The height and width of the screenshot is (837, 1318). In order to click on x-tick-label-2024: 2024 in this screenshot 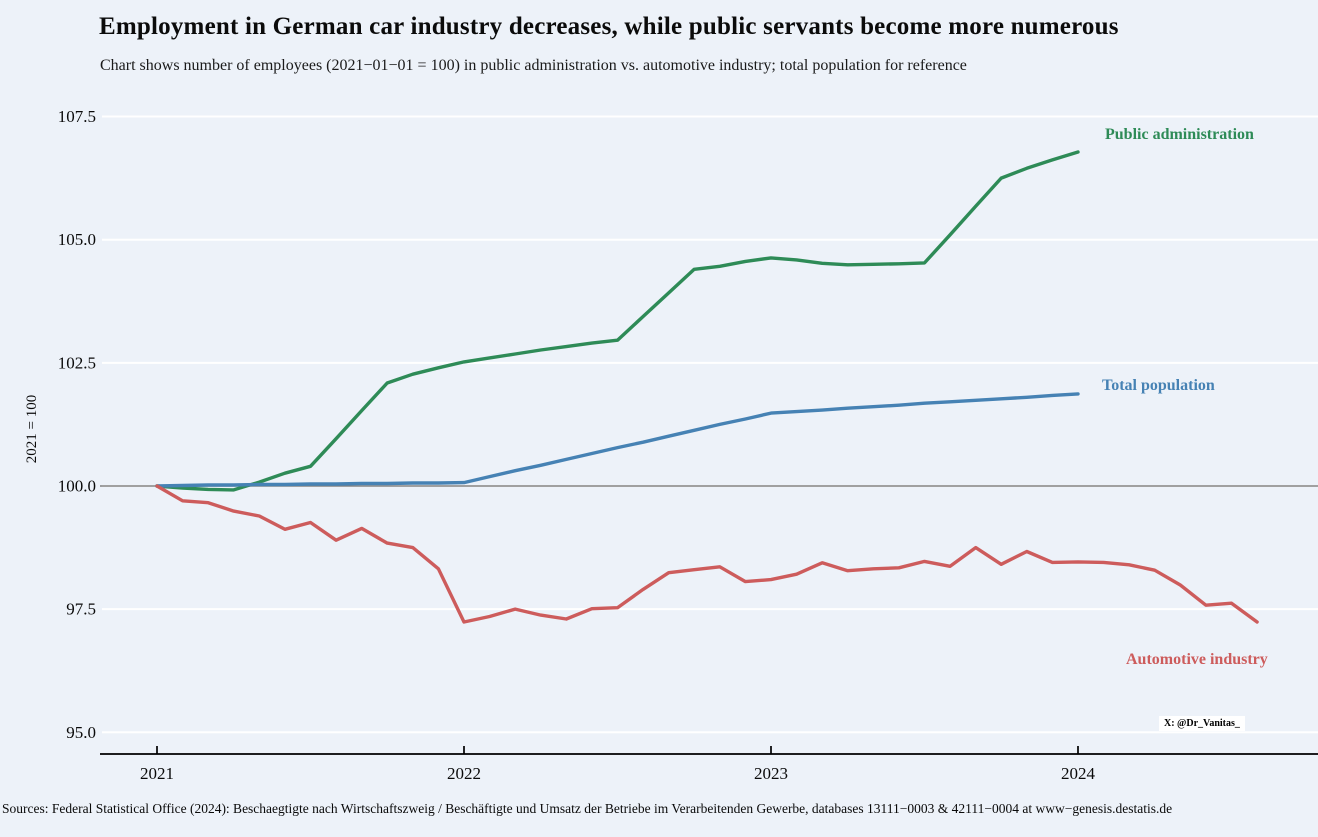, I will do `click(1078, 773)`.